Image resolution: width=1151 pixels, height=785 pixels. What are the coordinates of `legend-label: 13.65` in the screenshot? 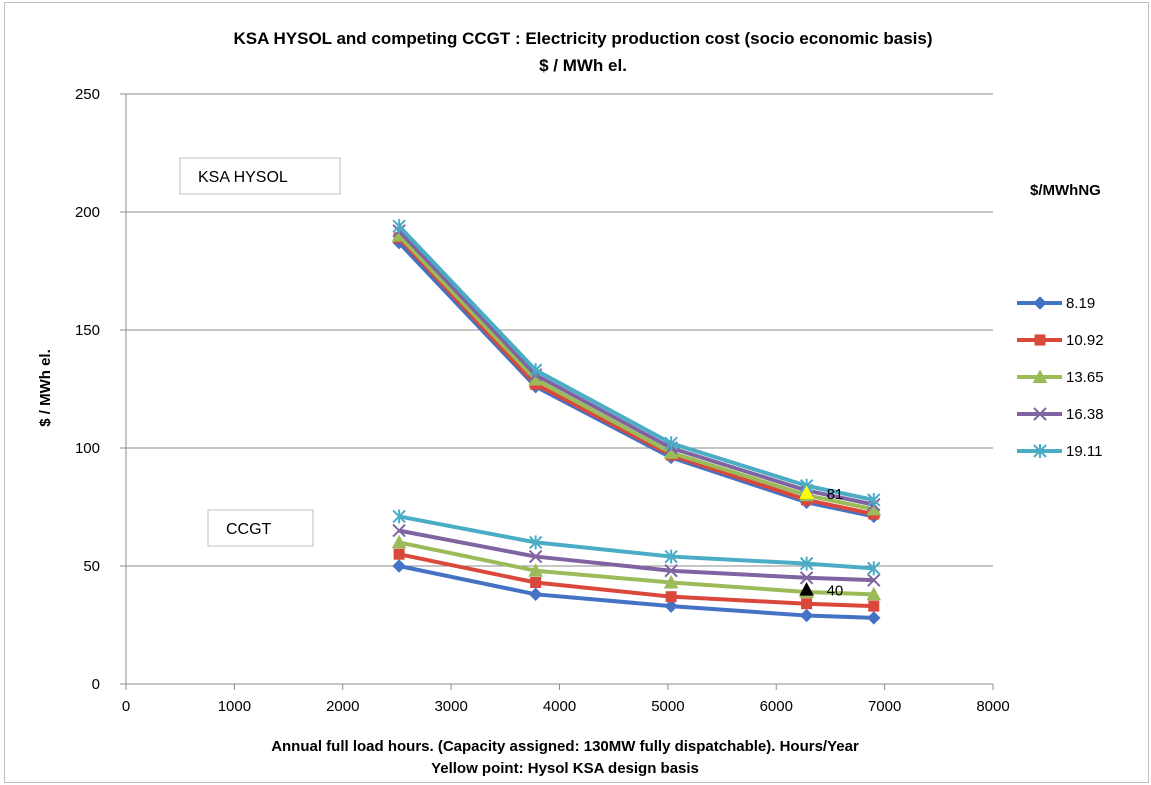 It's located at (1085, 377).